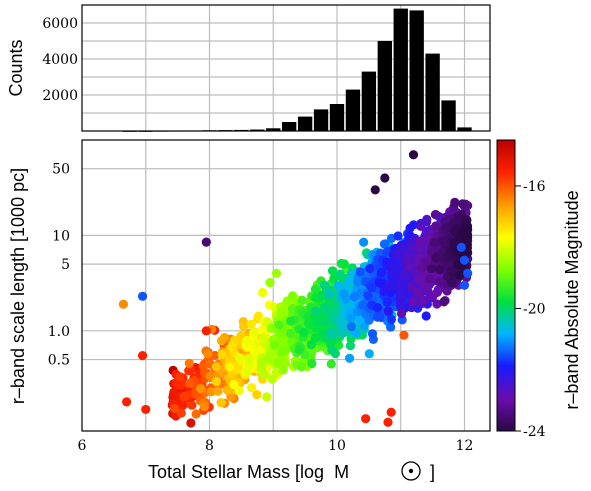 The height and width of the screenshot is (491, 591). I want to click on scatter-y-tick-label: 1.0, so click(59, 332).